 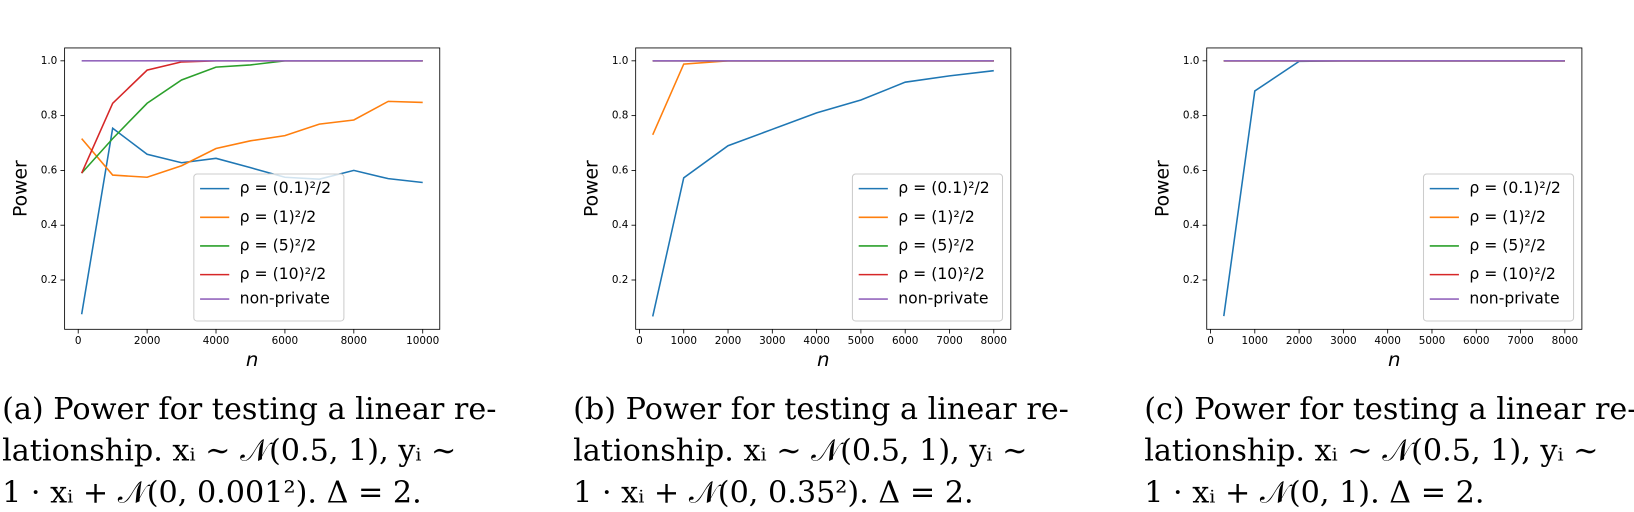 I want to click on caption-line: 1 · xᵢ + 𝒩(0, 0.35²). Δ = 2., so click(x=773, y=492).